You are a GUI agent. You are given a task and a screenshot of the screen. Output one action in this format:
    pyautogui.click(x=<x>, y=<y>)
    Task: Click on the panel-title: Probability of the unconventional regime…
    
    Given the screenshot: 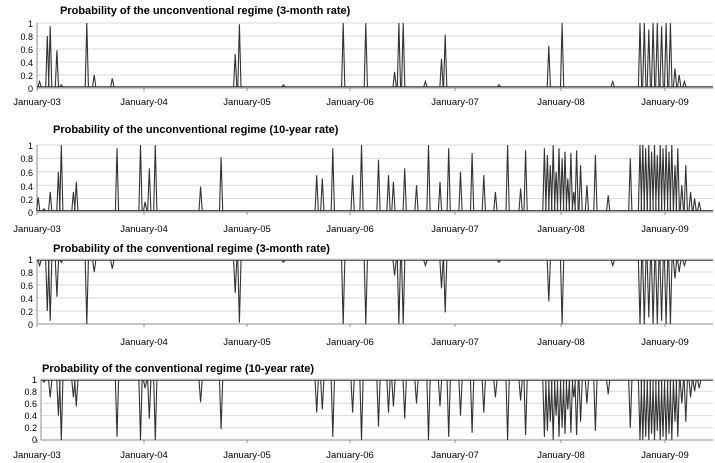 What is the action you would take?
    pyautogui.click(x=205, y=11)
    